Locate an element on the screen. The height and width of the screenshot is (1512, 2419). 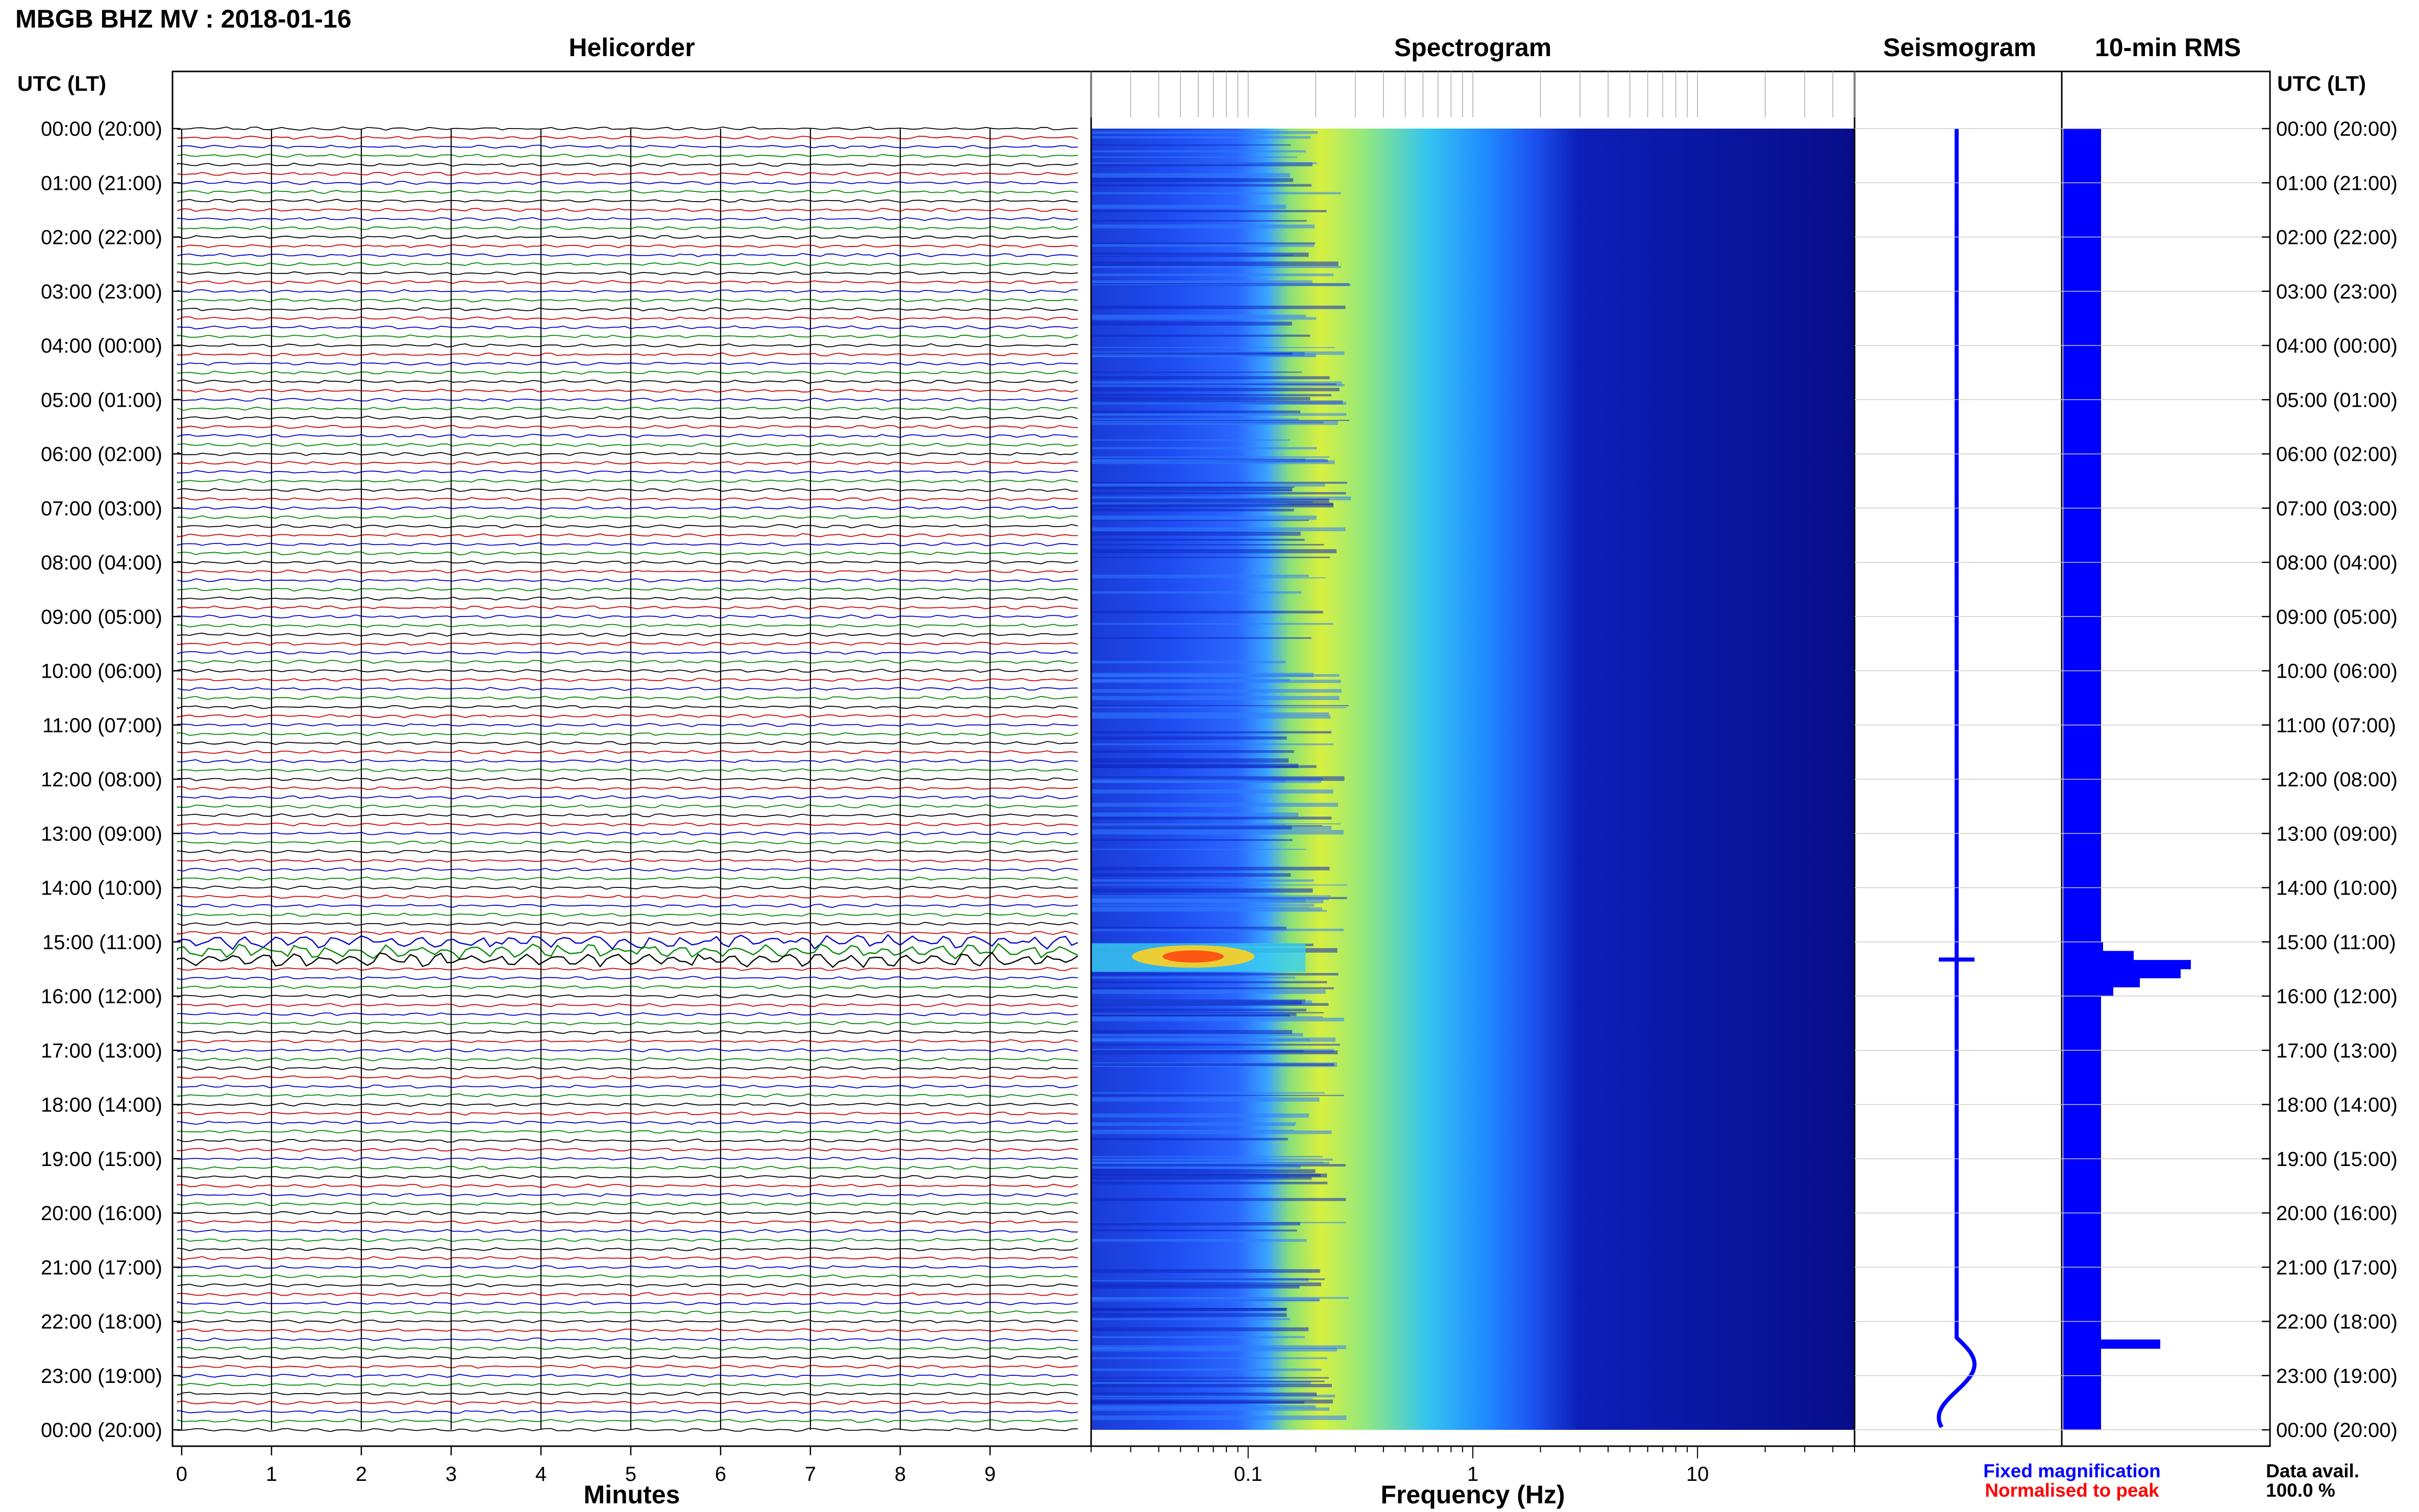
helicorder-x-tick-label: 5 is located at coordinates (630, 1474).